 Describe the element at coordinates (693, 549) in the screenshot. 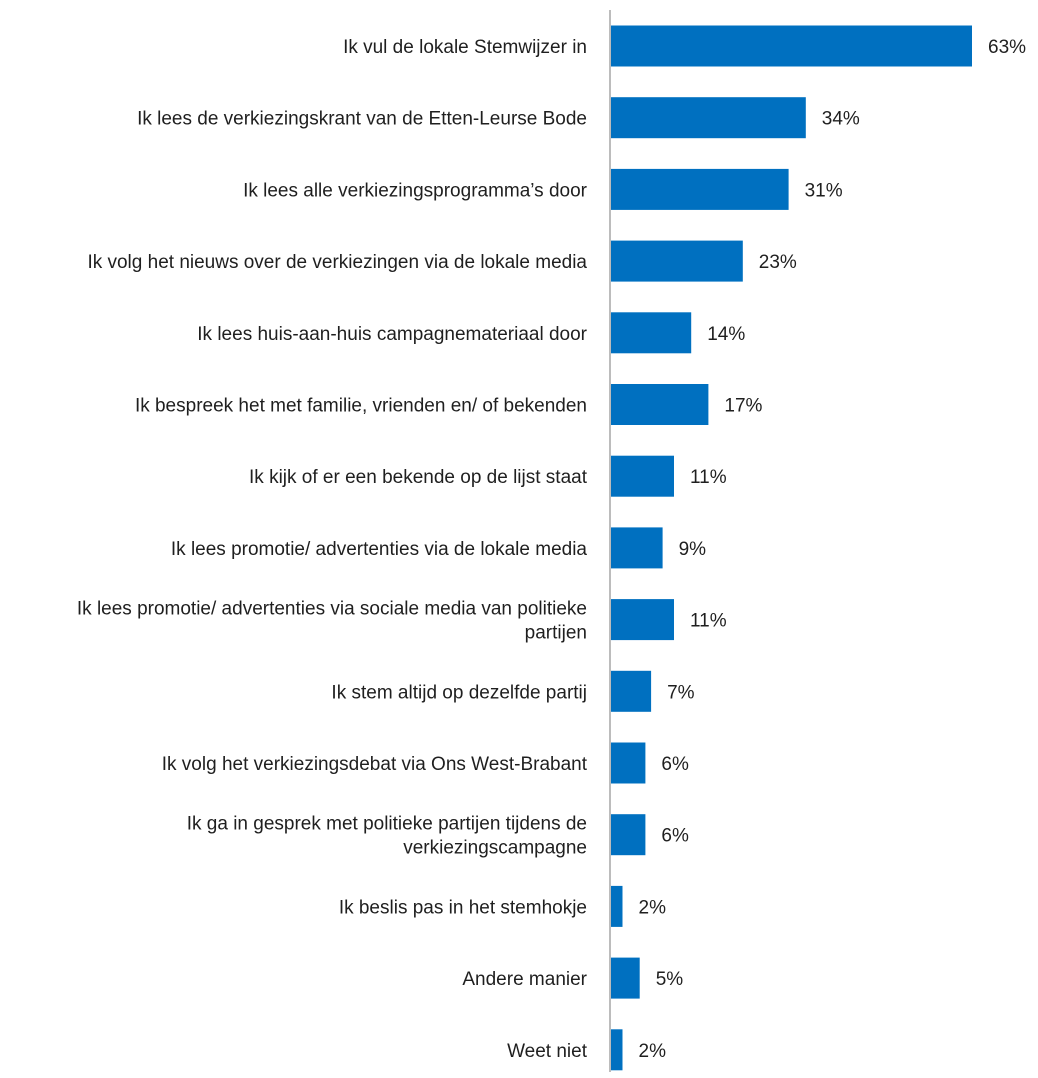

I see `data-label: 9%` at that location.